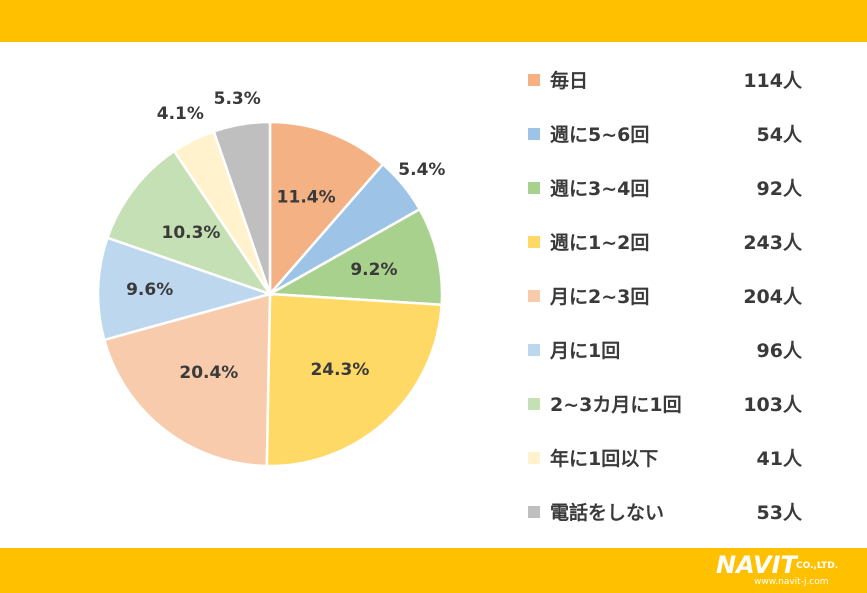 The width and height of the screenshot is (867, 593). I want to click on legend-label: 電話をしない, so click(607, 513).